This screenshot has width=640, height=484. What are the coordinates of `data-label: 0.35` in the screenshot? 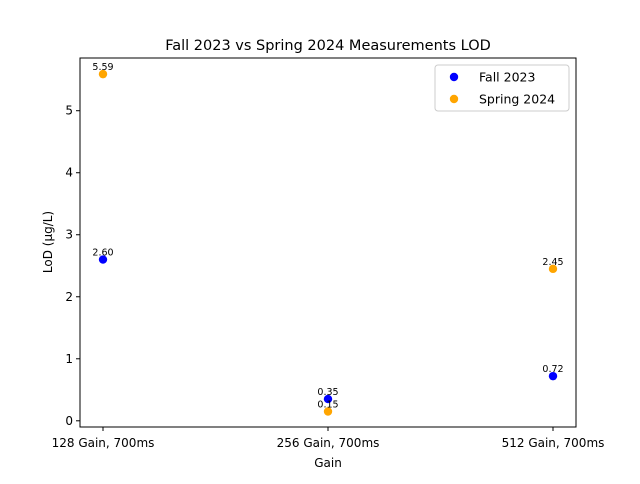 It's located at (327, 392).